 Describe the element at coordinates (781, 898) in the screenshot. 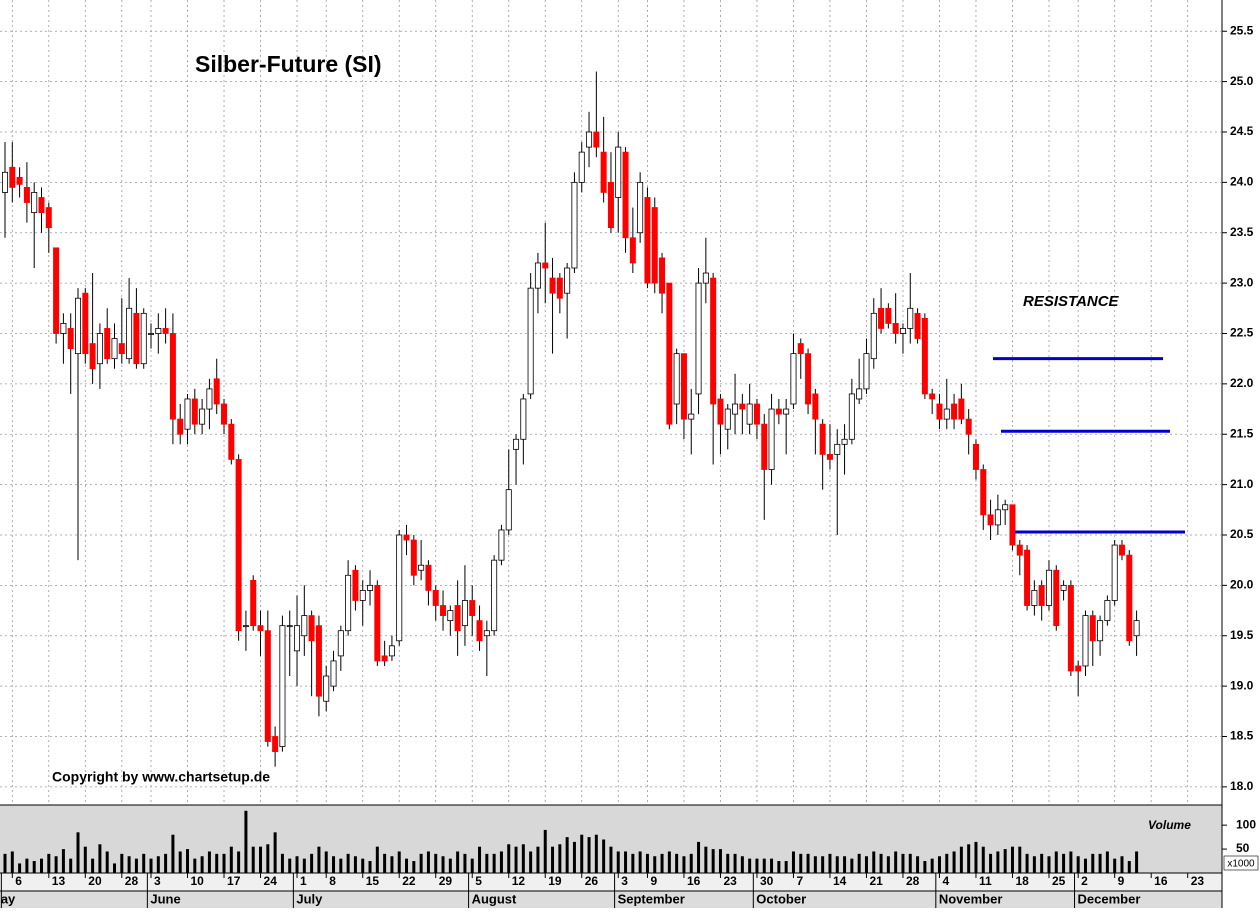

I see `month-label: October` at that location.